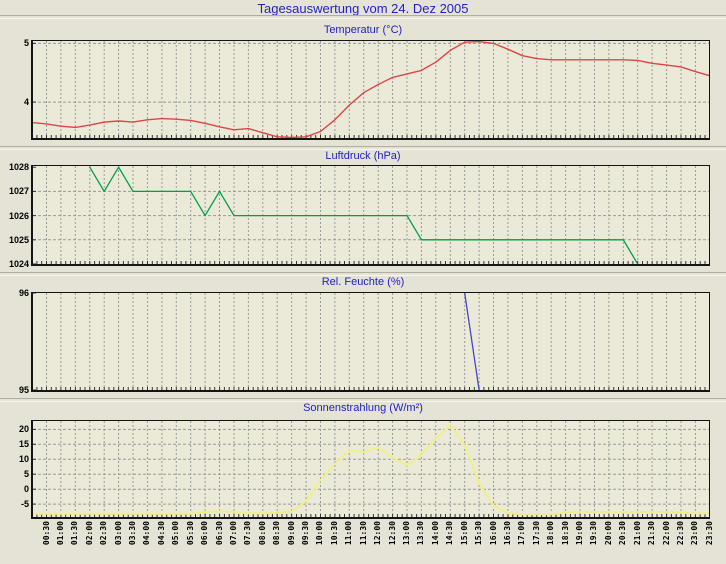 This screenshot has width=726, height=564. Describe the element at coordinates (406, 533) in the screenshot. I see `x-axis-tick-label: 13:00` at that location.